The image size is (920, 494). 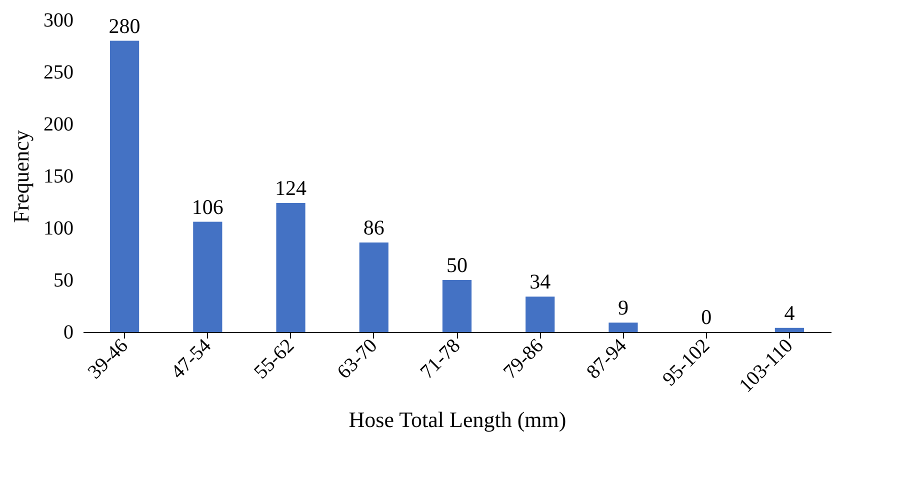 What do you see at coordinates (124, 26) in the screenshot?
I see `data-label: 280` at bounding box center [124, 26].